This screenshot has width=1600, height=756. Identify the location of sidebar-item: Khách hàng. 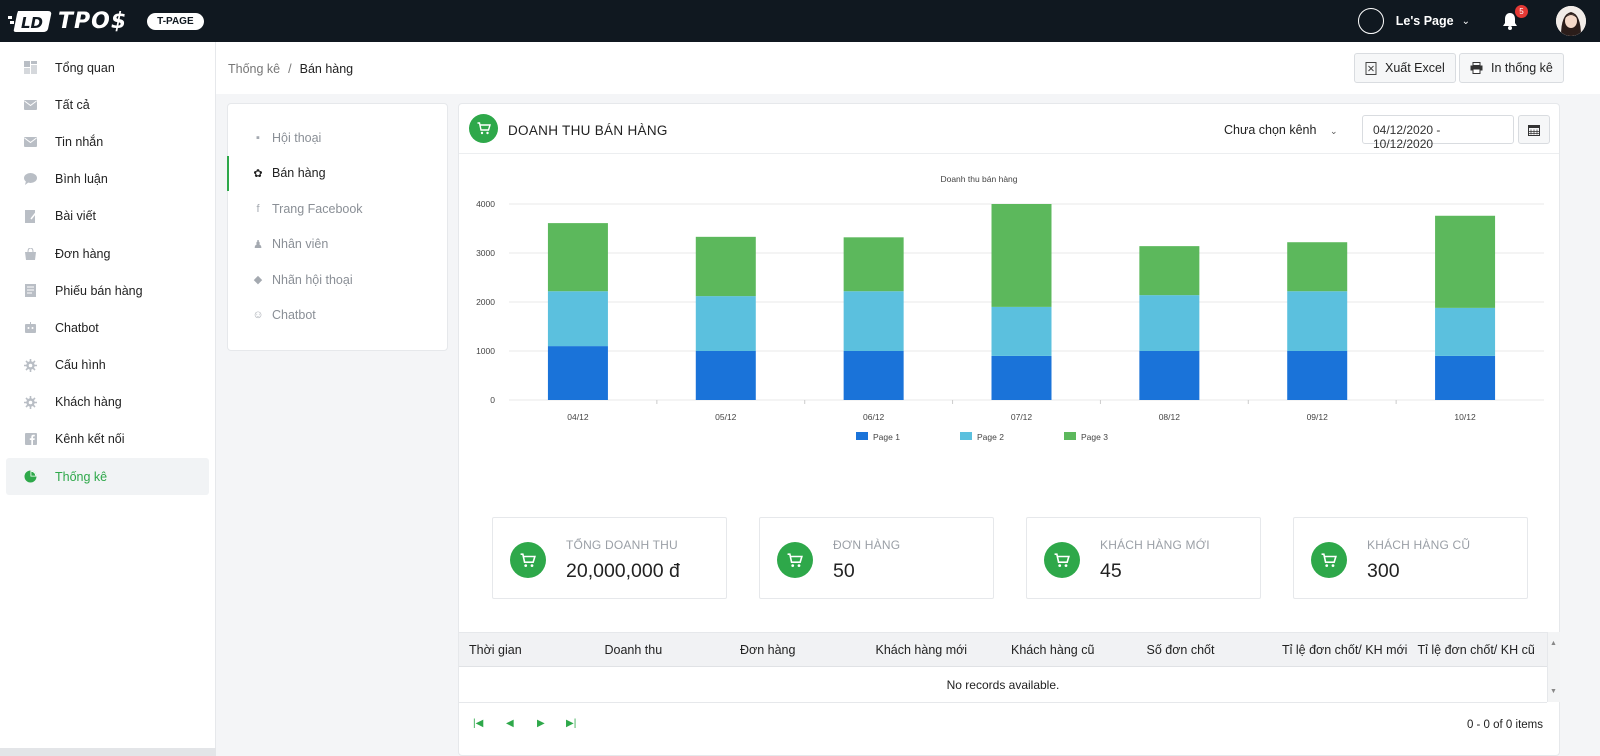
(107, 402).